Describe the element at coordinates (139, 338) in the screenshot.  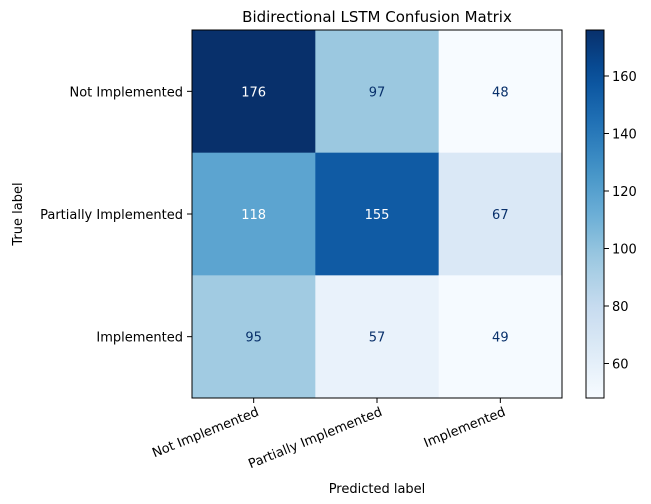
I see `y-tick-label: Implemented` at that location.